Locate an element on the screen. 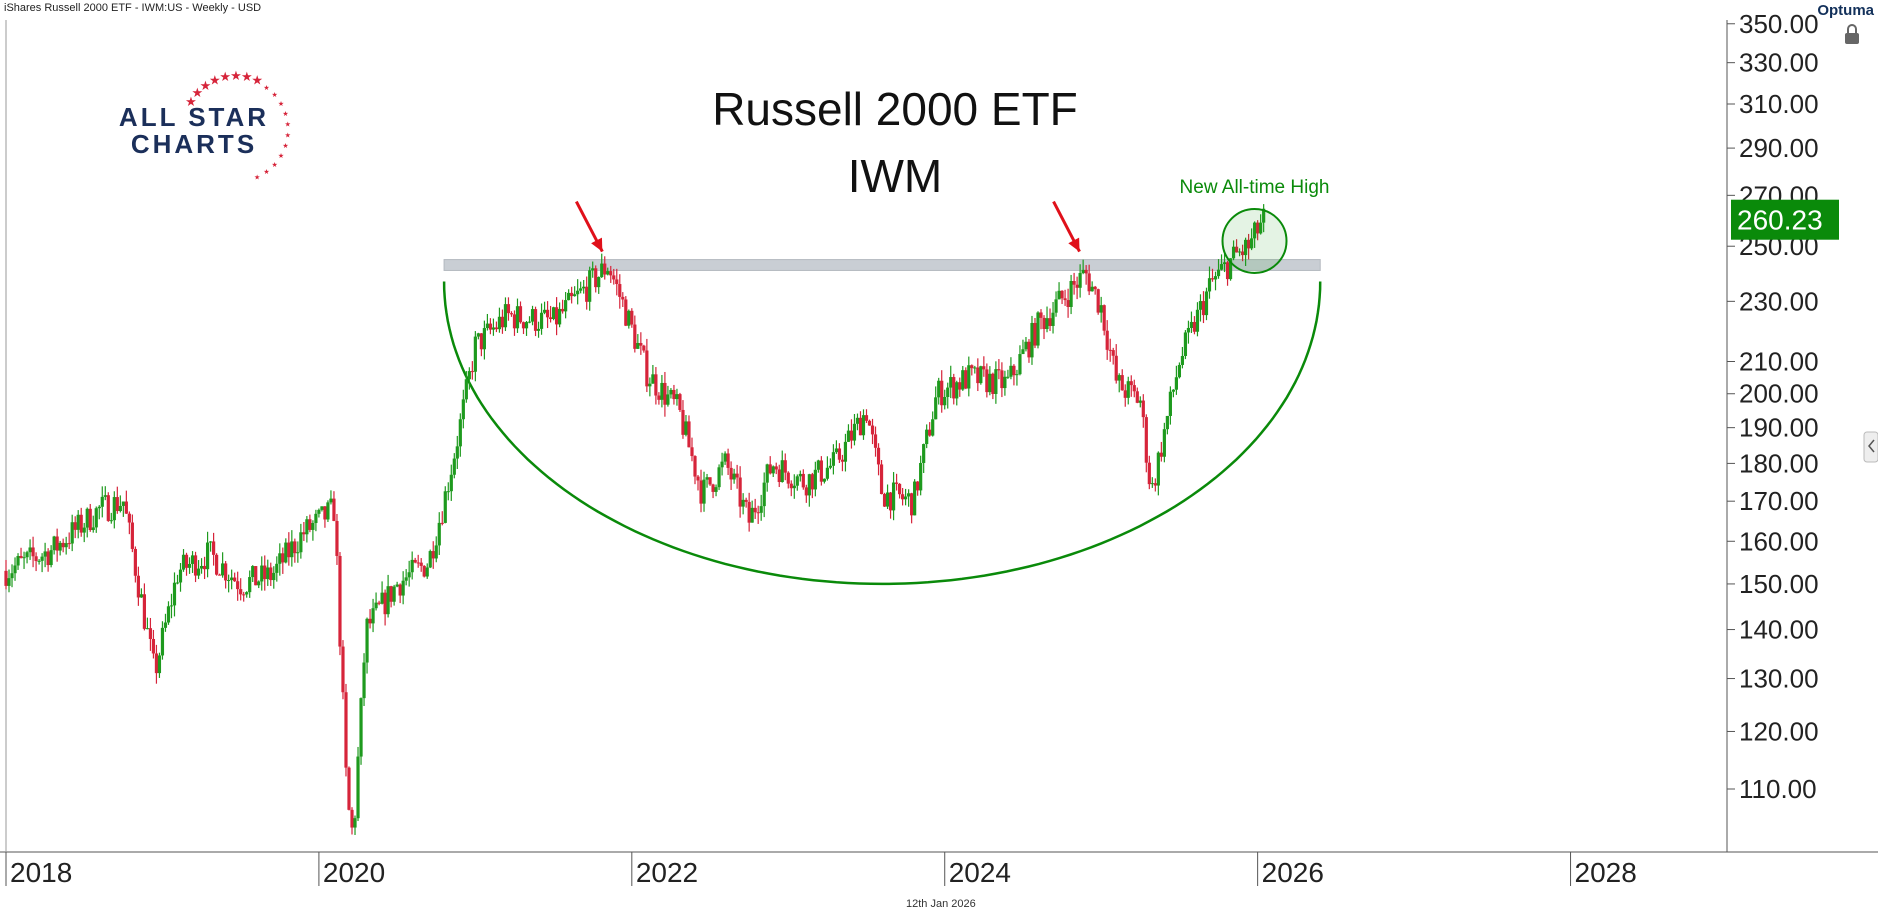 The width and height of the screenshot is (1878, 924). collapse-panel-icon is located at coordinates (1870, 447).